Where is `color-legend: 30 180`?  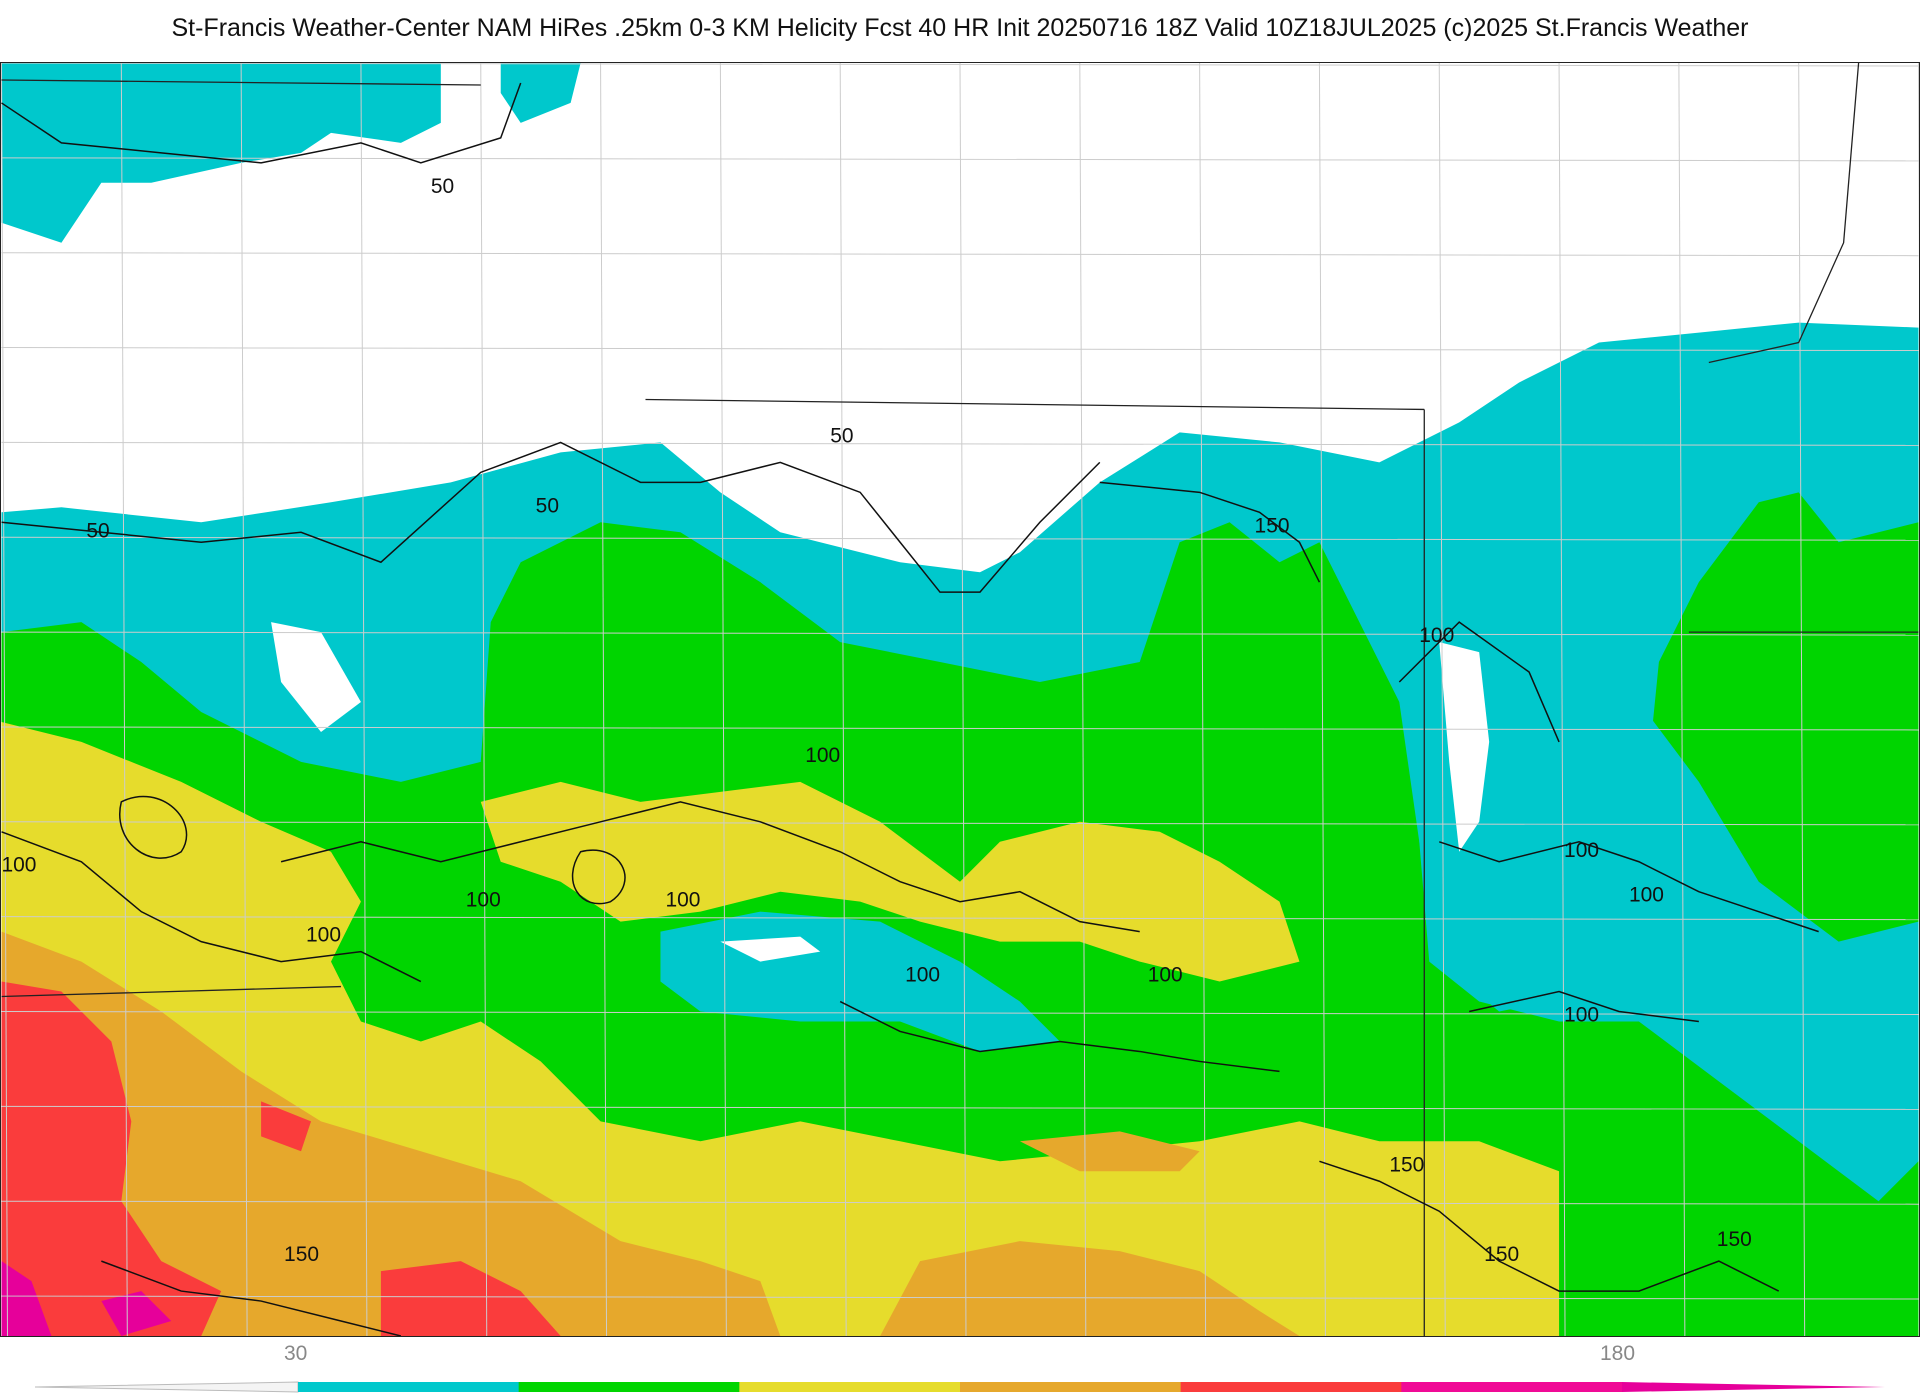 color-legend: 30 180 is located at coordinates (960, 1370).